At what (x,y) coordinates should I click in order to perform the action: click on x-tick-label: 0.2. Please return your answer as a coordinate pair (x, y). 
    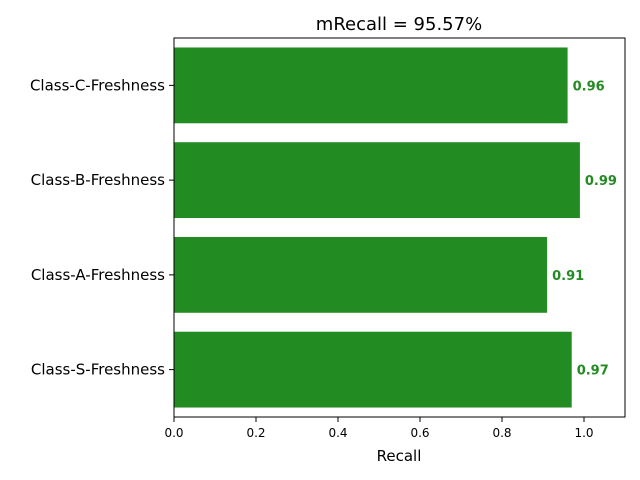
    Looking at the image, I should click on (255, 433).